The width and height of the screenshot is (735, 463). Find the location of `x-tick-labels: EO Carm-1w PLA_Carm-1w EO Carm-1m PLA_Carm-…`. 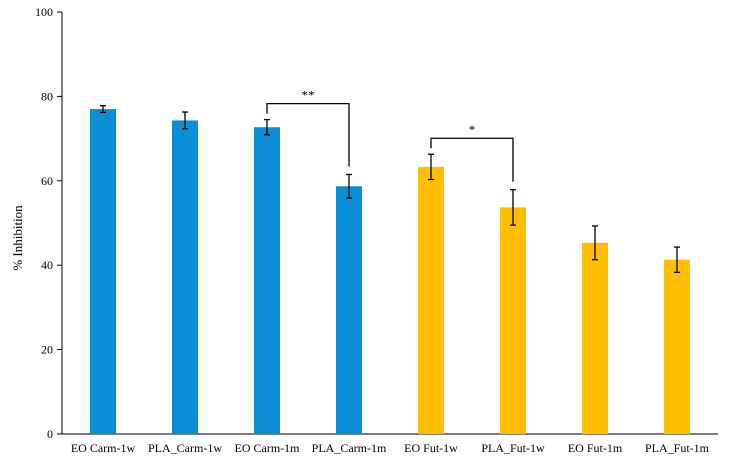

x-tick-labels: EO Carm-1w PLA_Carm-1w EO Carm-1m PLA_Carm-… is located at coordinates (390, 448).